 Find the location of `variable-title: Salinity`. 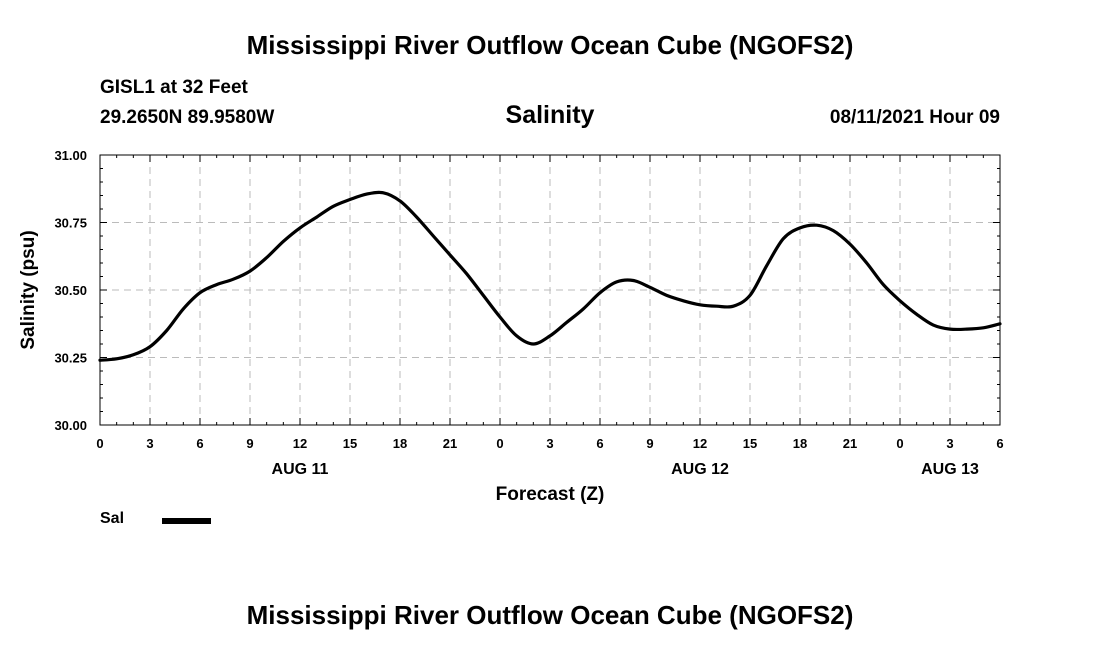

variable-title: Salinity is located at coordinates (550, 115).